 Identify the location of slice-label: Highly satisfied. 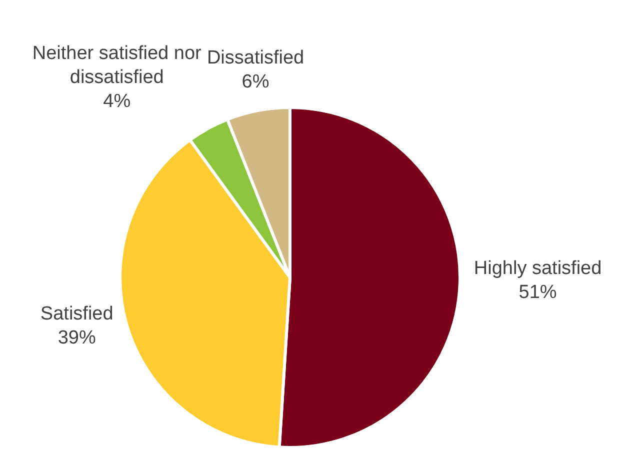
(538, 269).